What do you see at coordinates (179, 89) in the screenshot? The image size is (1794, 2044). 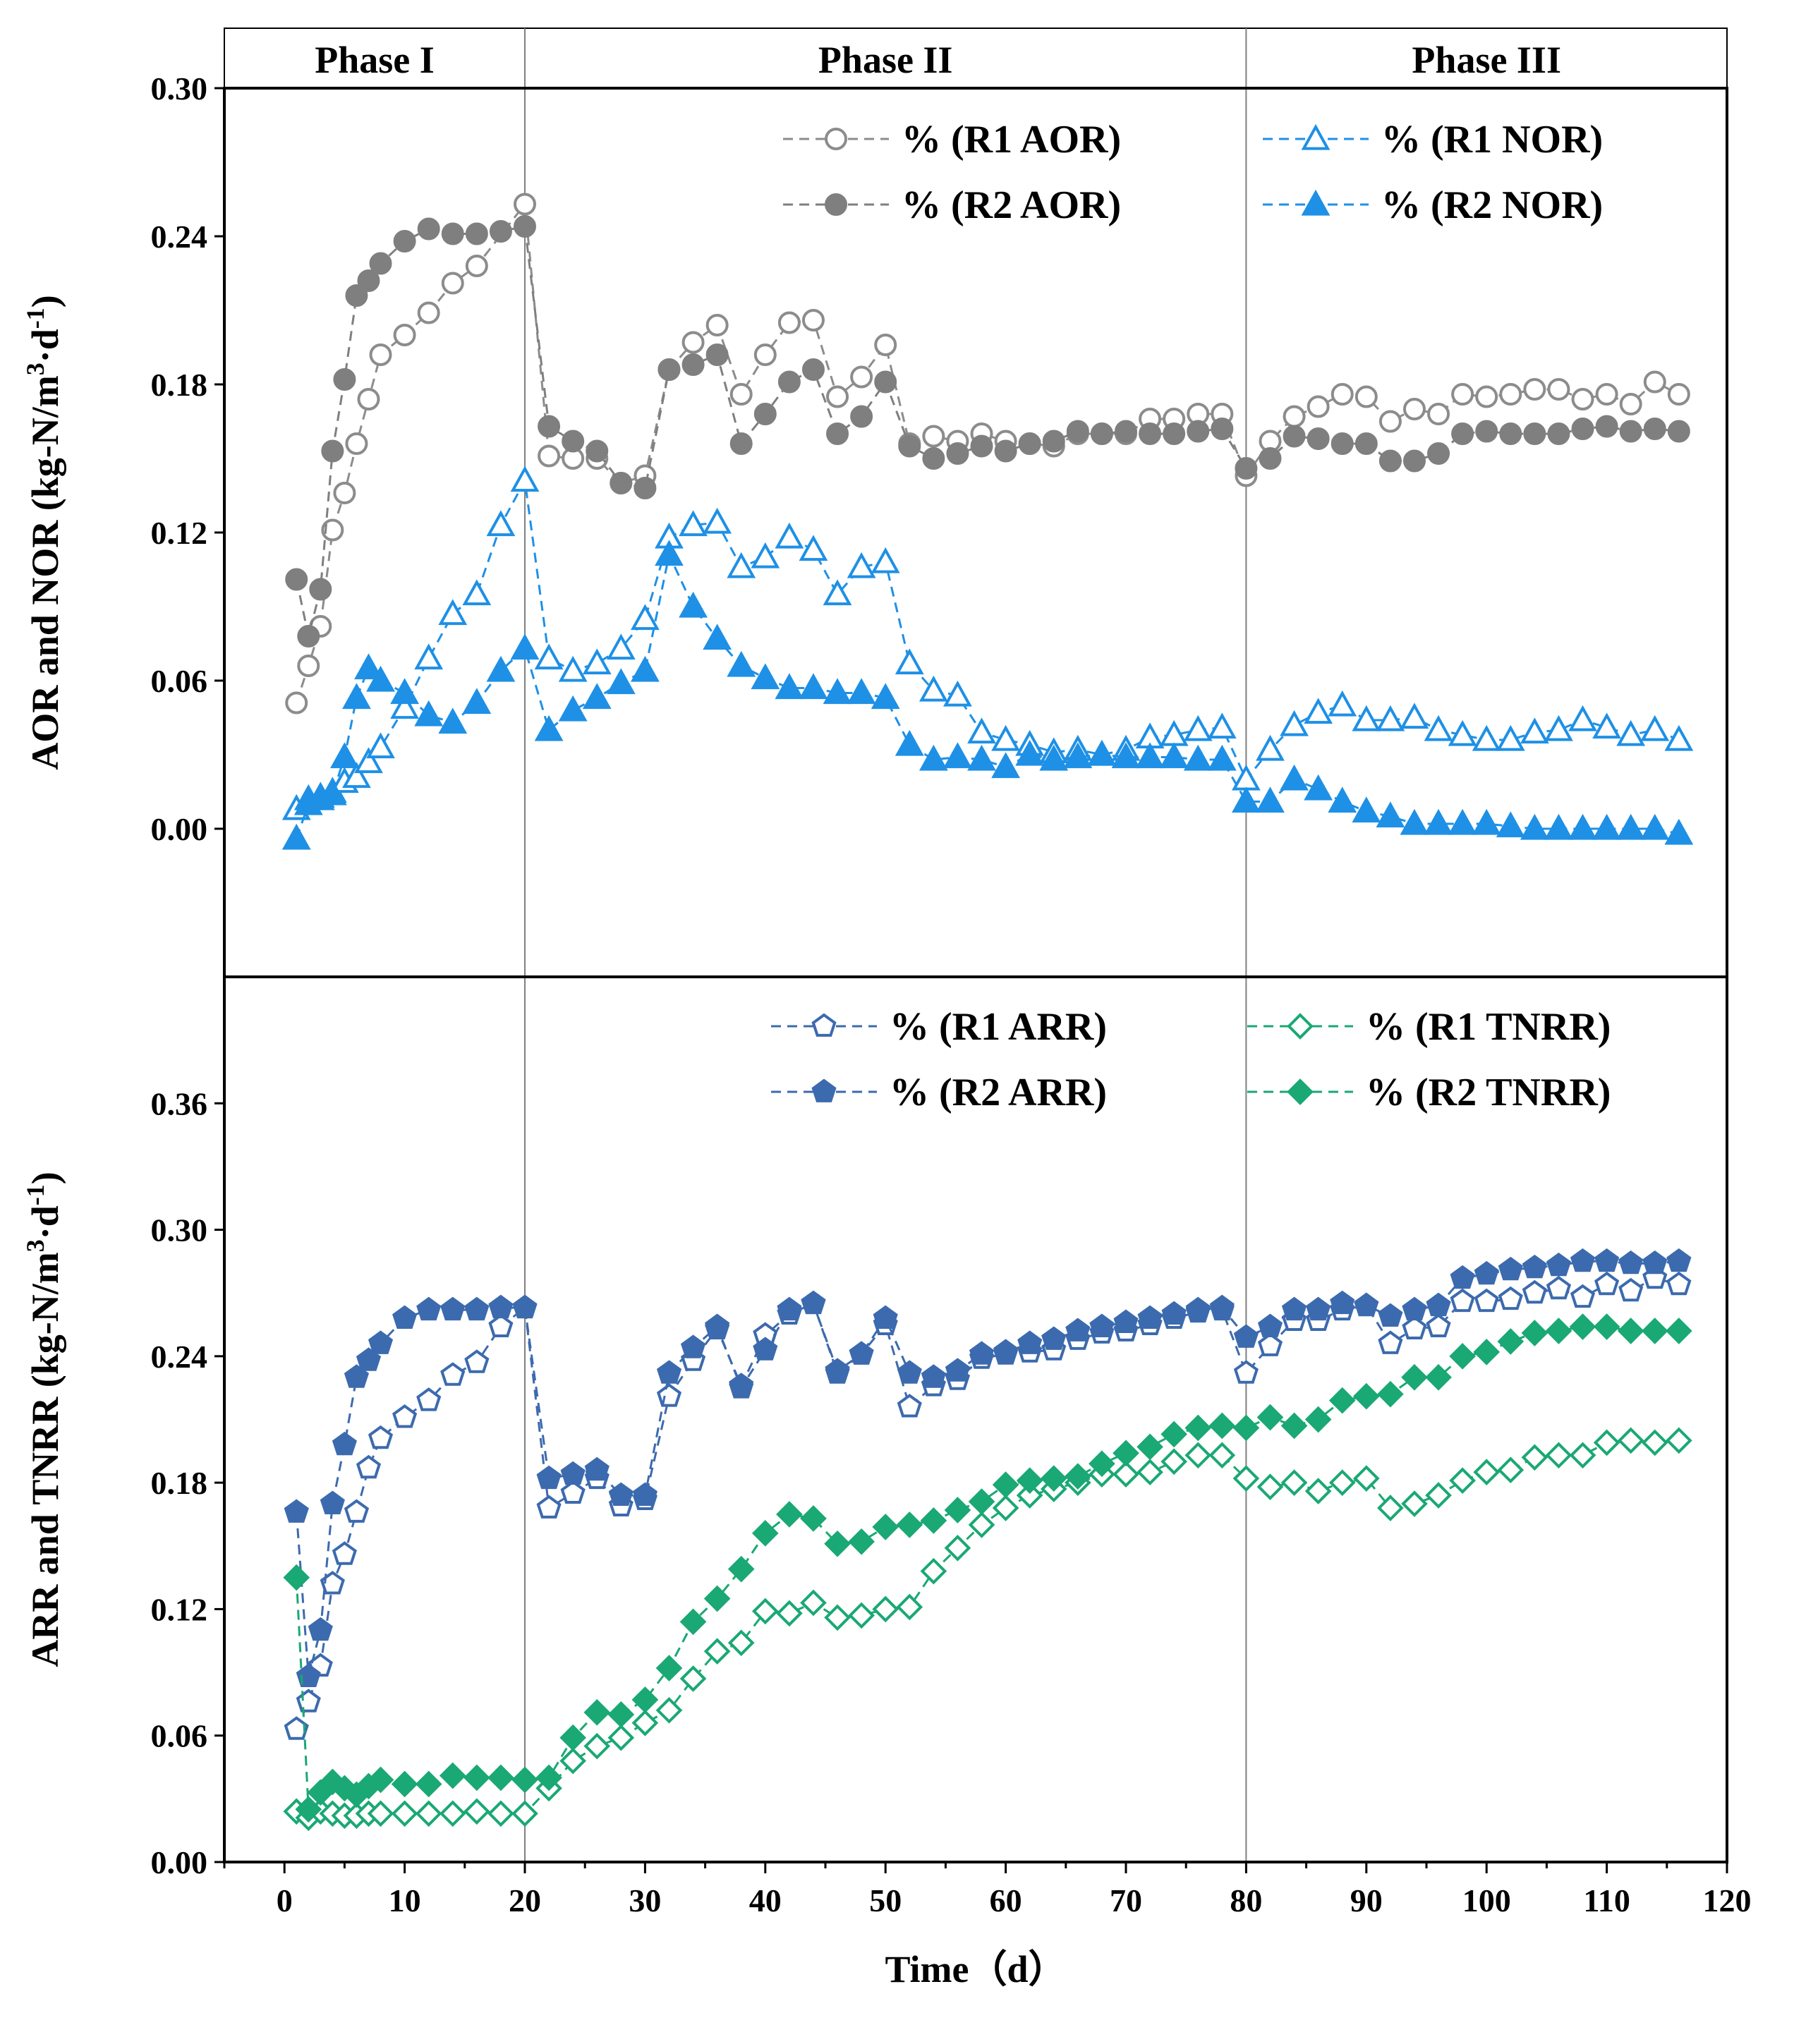 I see `top-ytick-label: 0.30` at bounding box center [179, 89].